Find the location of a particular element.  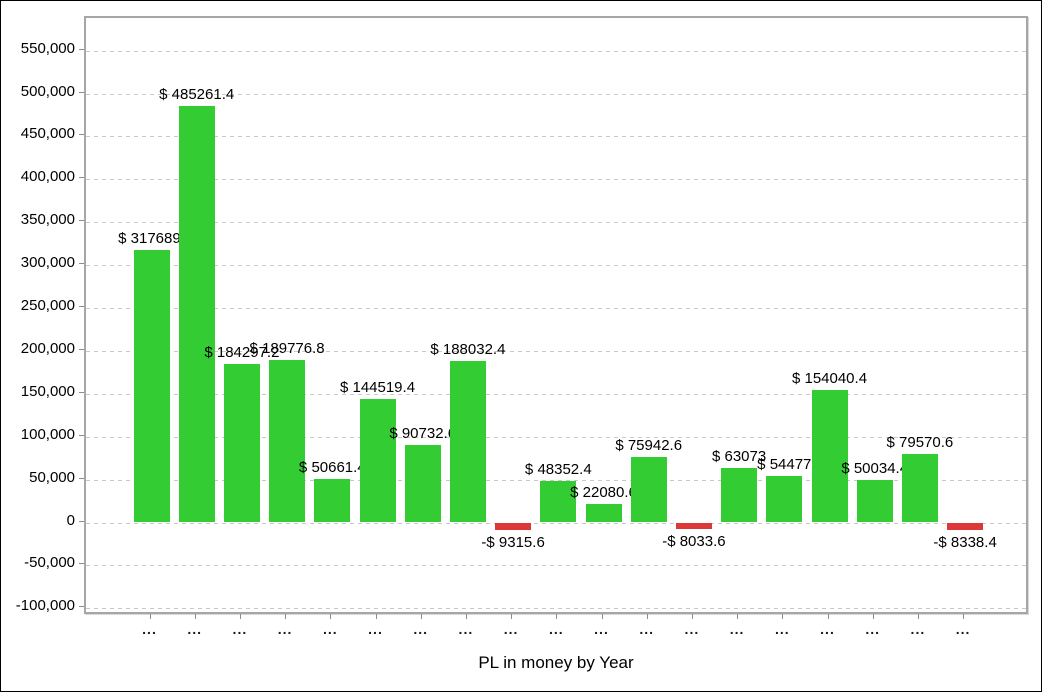

y-tick-label: 450,000 is located at coordinates (47, 134).